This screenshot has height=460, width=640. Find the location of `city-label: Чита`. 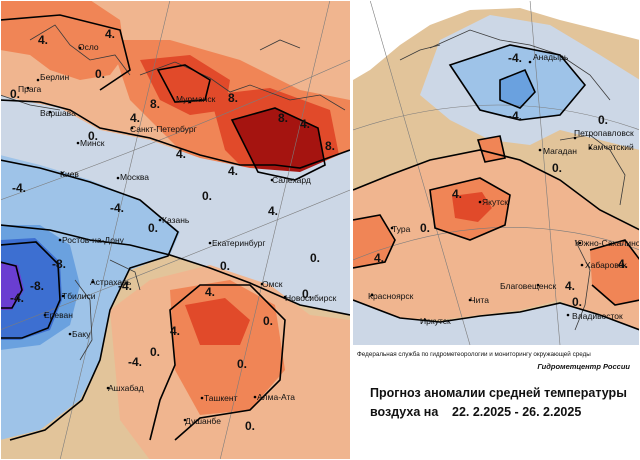

city-label: Чита is located at coordinates (479, 300).